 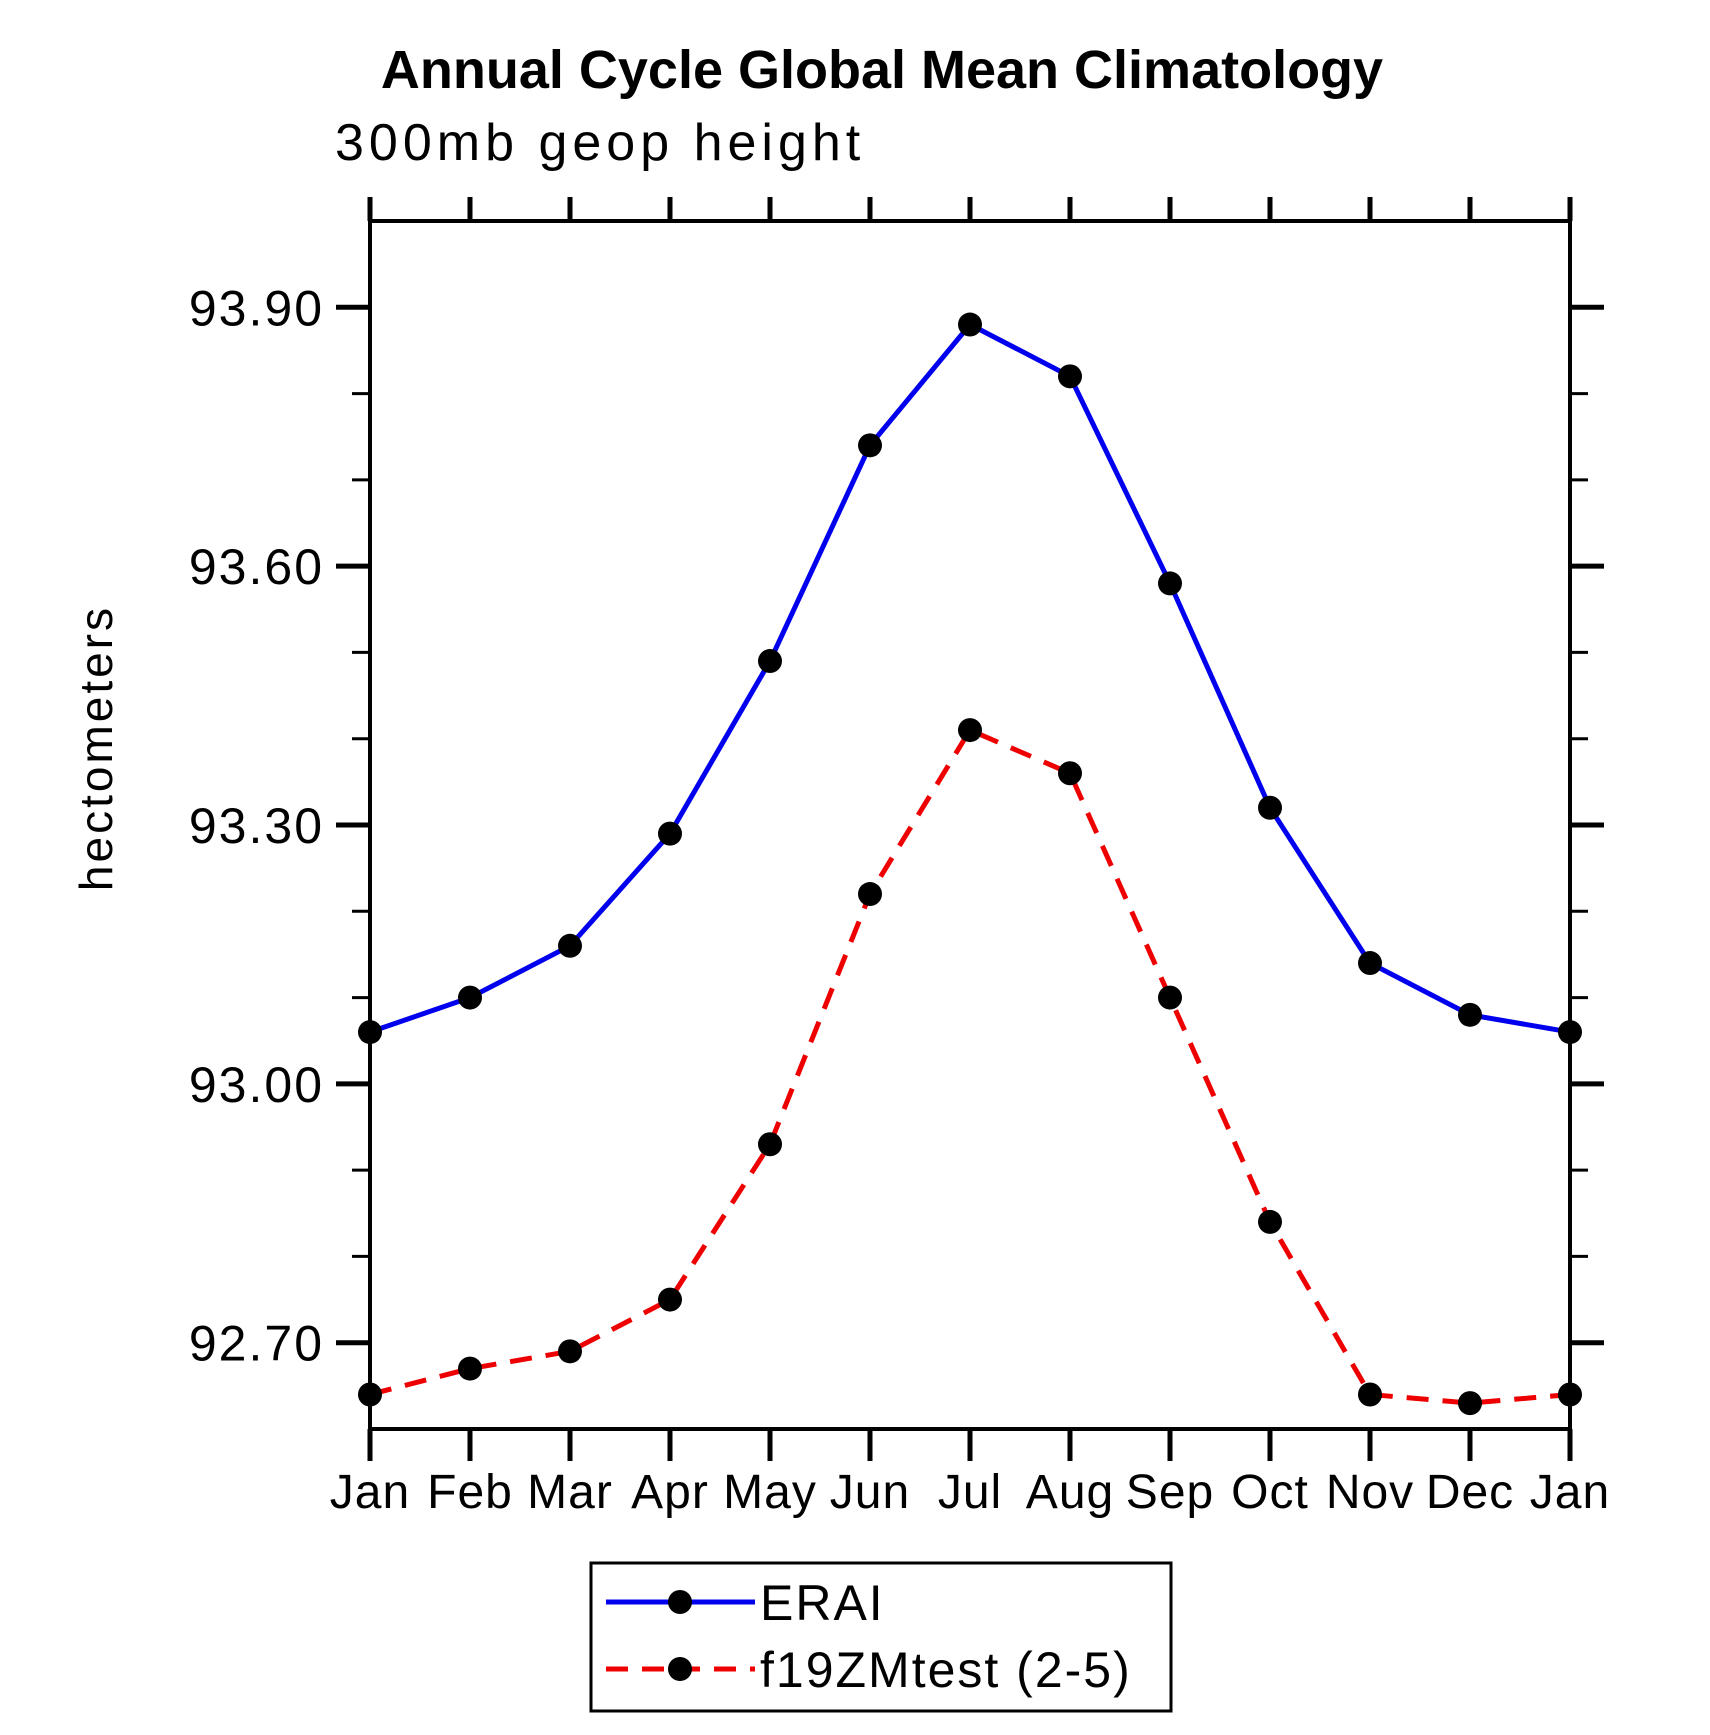 What do you see at coordinates (96, 748) in the screenshot?
I see `y-axis-label: hectometers` at bounding box center [96, 748].